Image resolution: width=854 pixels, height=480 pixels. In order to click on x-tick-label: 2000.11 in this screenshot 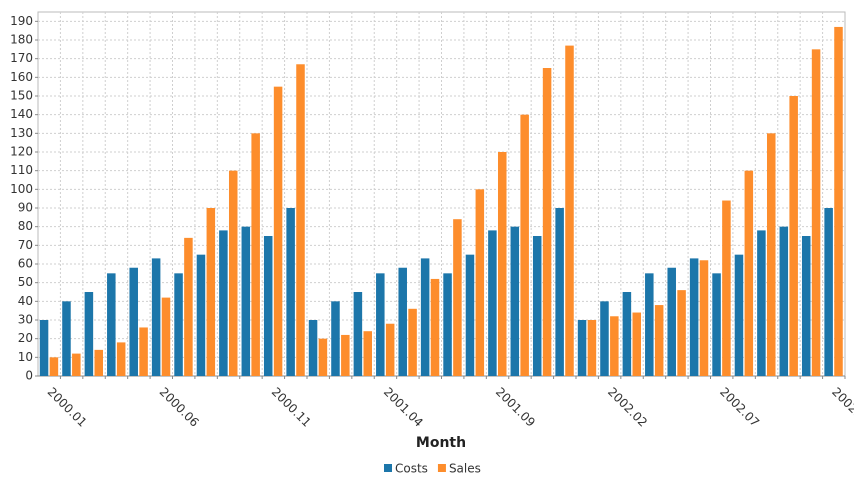, I will do `click(291, 407)`.